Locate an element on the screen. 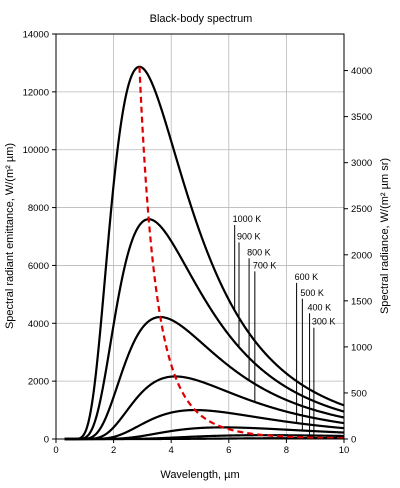  left-tick-label: 4000 is located at coordinates (38, 324).